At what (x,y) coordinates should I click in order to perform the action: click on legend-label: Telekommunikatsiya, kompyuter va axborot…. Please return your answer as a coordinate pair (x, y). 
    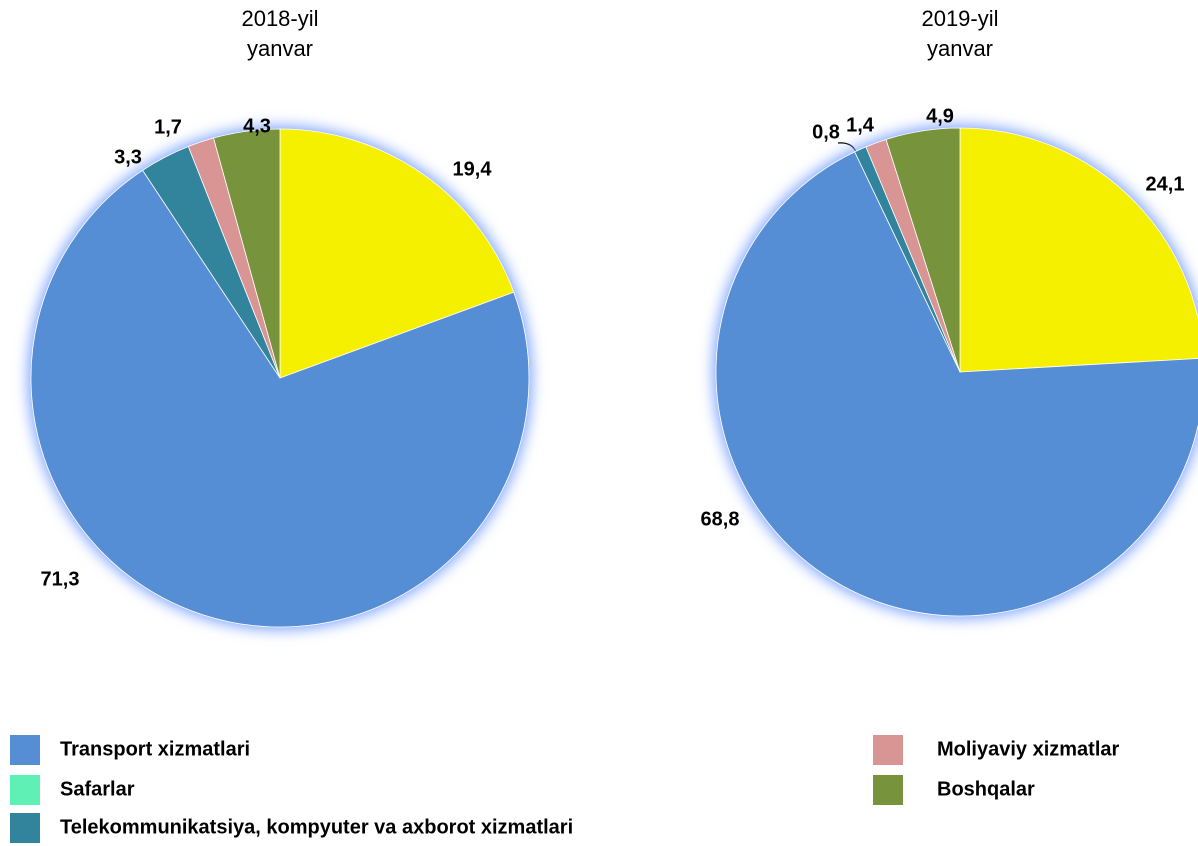
    Looking at the image, I should click on (316, 827).